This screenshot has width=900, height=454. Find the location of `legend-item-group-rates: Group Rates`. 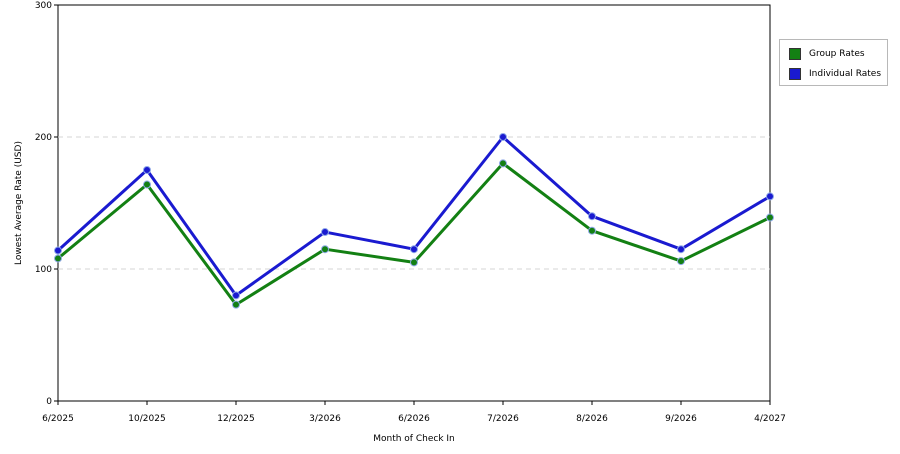

legend-item-group-rates: Group Rates is located at coordinates (827, 54).